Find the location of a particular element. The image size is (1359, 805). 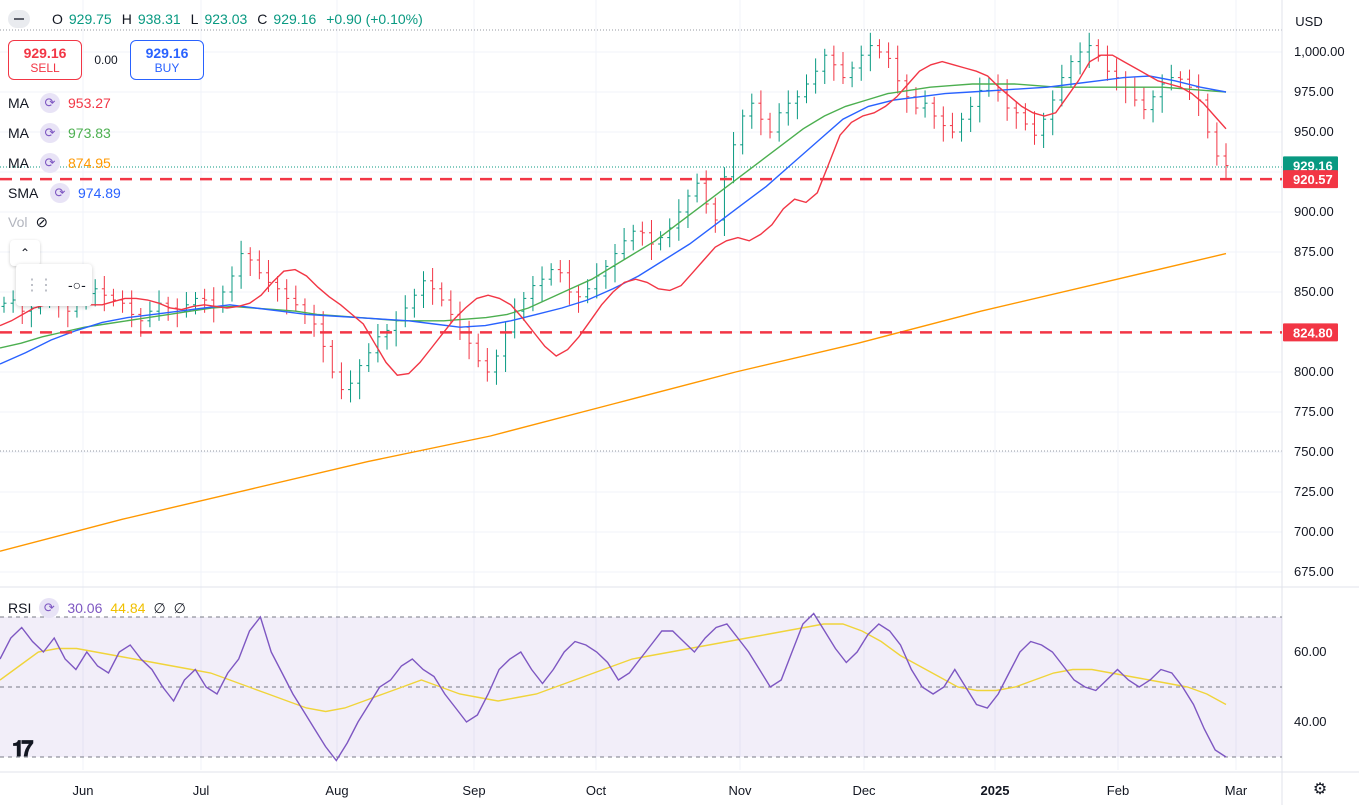

price-label-text: 929.16 is located at coordinates (1313, 165).